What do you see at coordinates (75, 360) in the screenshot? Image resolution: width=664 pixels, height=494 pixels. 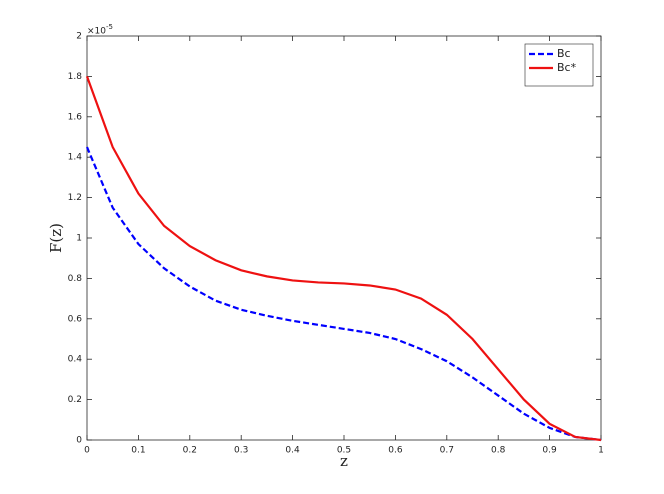 I see `y-tick-label: 0.4` at bounding box center [75, 360].